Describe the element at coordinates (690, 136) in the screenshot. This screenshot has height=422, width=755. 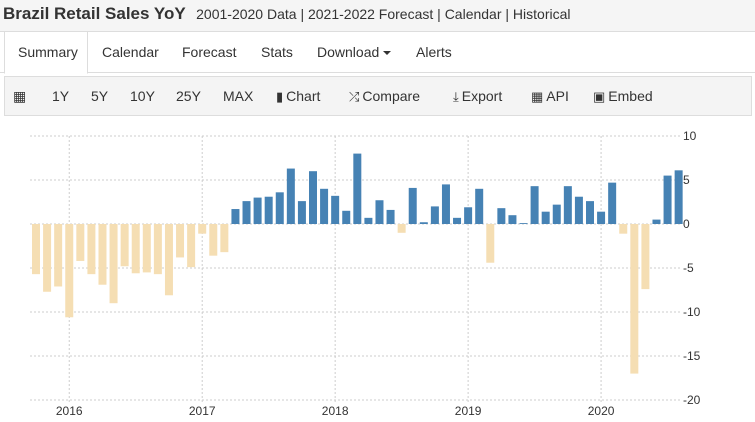
I see `y-tick-label: 10` at that location.